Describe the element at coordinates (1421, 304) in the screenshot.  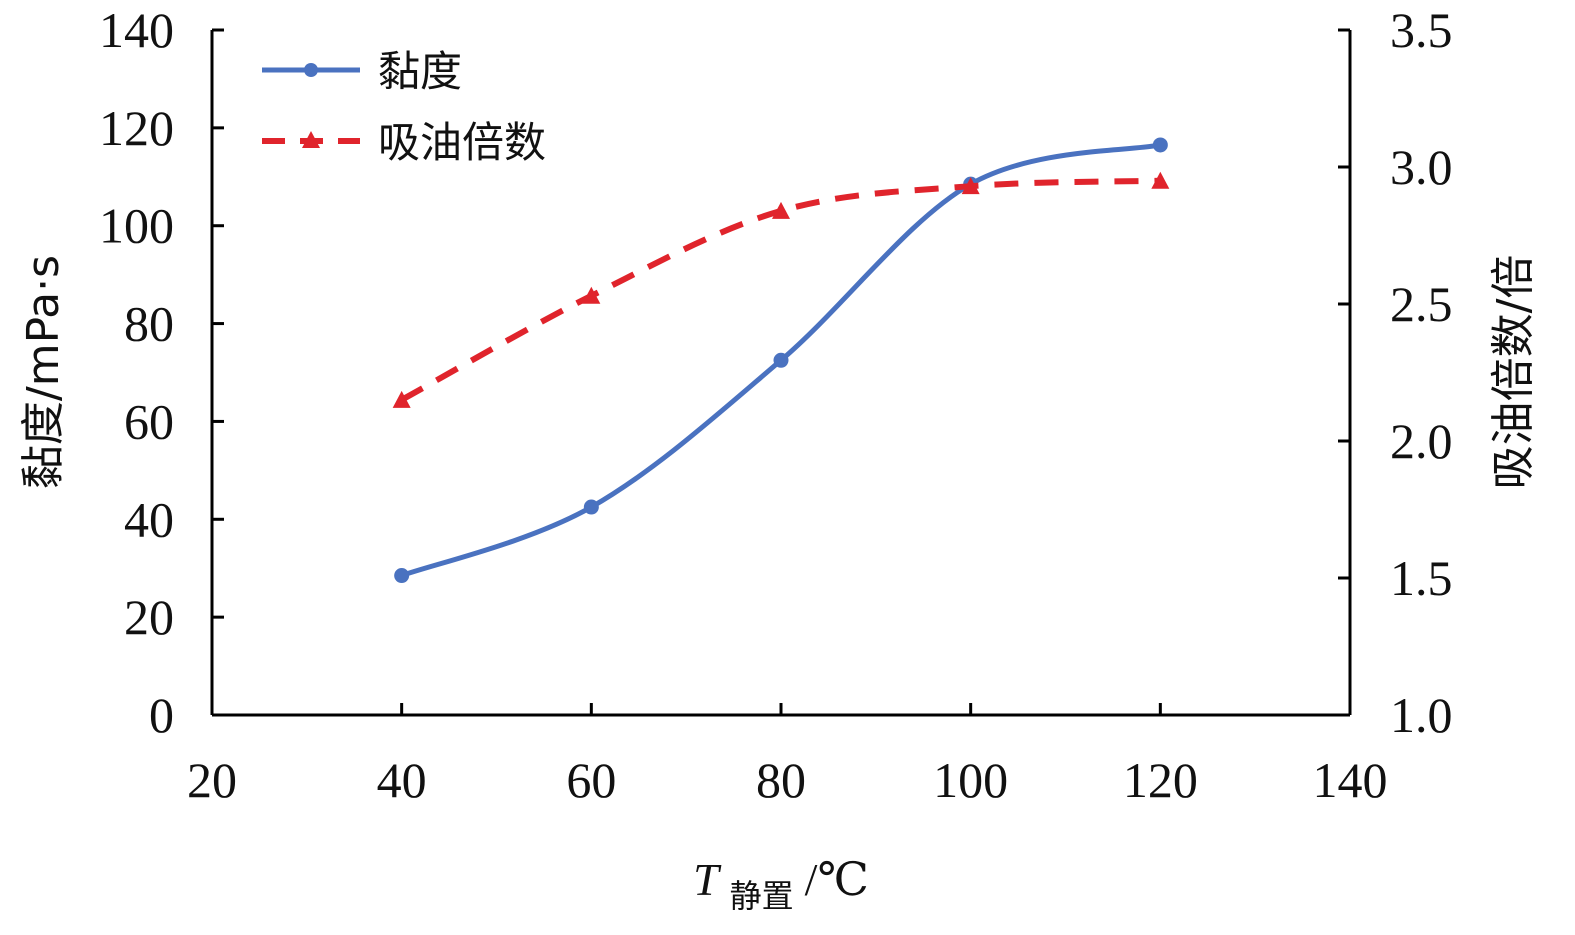
I see `y-right-tick-label: 2.5` at that location.